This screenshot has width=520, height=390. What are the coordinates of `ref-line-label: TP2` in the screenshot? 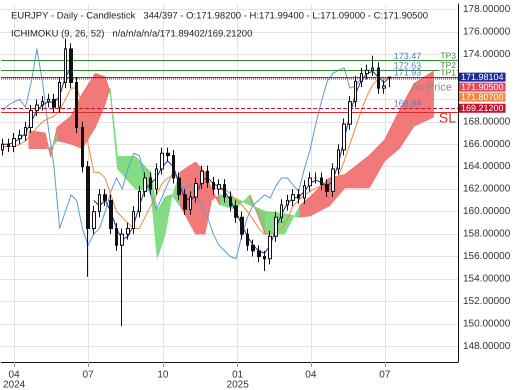 It's located at (448, 65).